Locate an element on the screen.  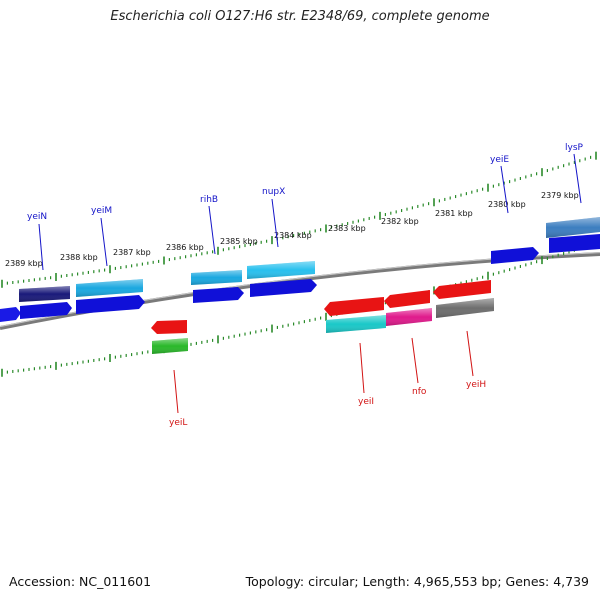
scale-label: 2387 kbp is located at coordinates (132, 252).